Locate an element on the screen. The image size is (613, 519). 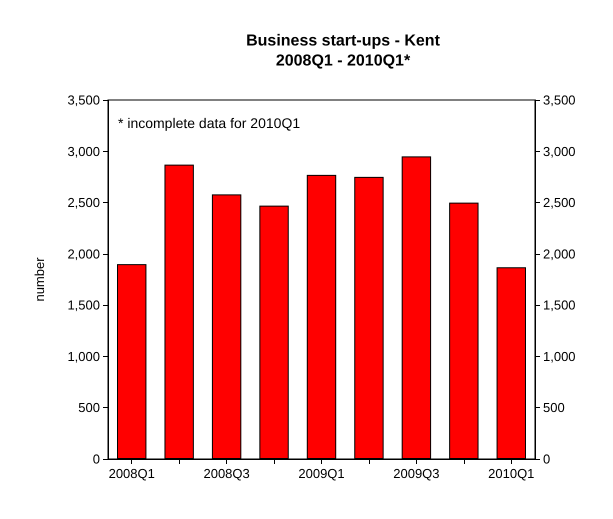
y2-tick-label: 500 is located at coordinates (554, 408).